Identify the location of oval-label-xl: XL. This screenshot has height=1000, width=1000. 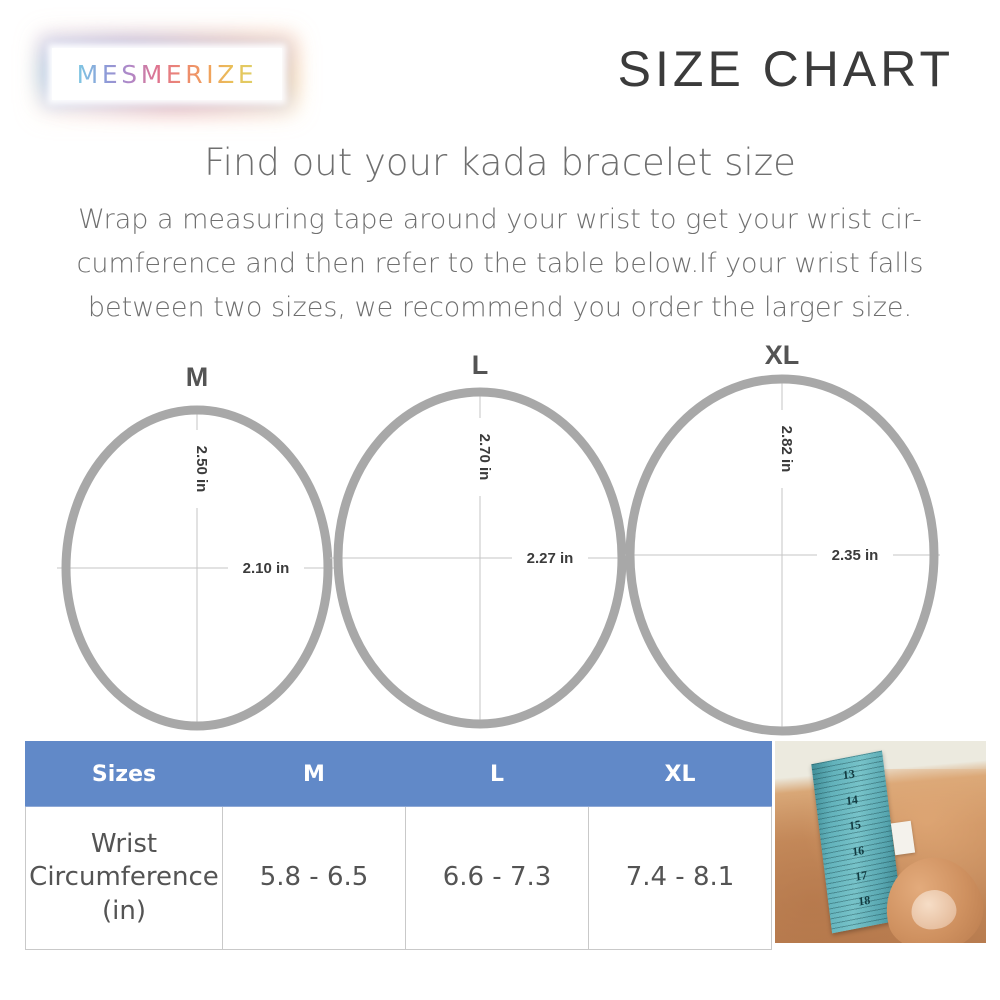
(782, 355).